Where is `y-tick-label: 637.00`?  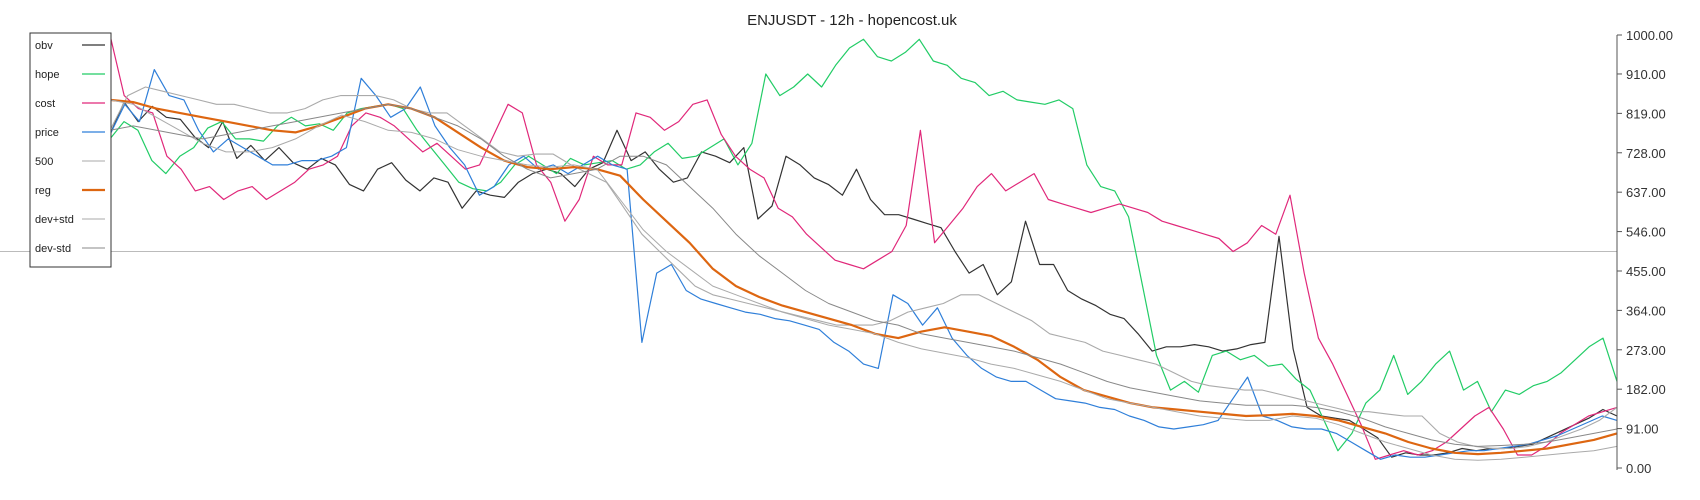
y-tick-label: 637.00 is located at coordinates (1646, 192).